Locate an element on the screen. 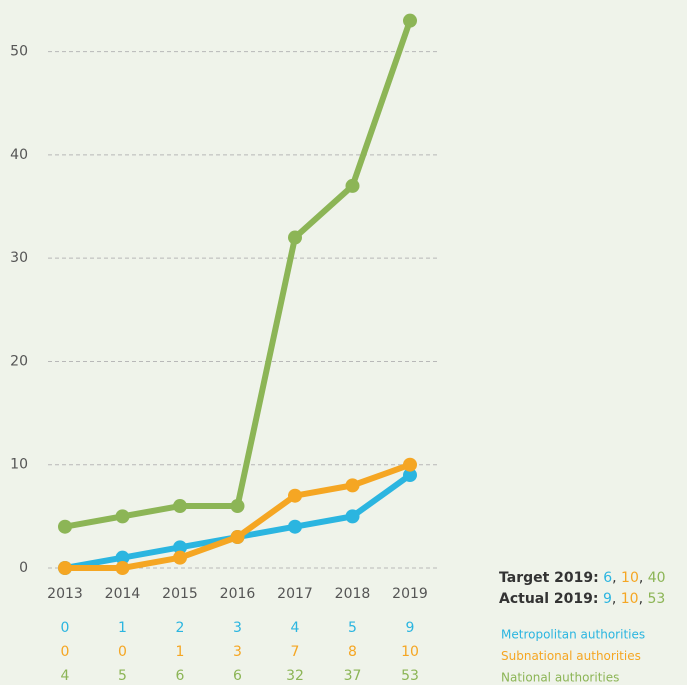 The height and width of the screenshot is (685, 687). legend-label: Metropolitan authorities is located at coordinates (573, 635).